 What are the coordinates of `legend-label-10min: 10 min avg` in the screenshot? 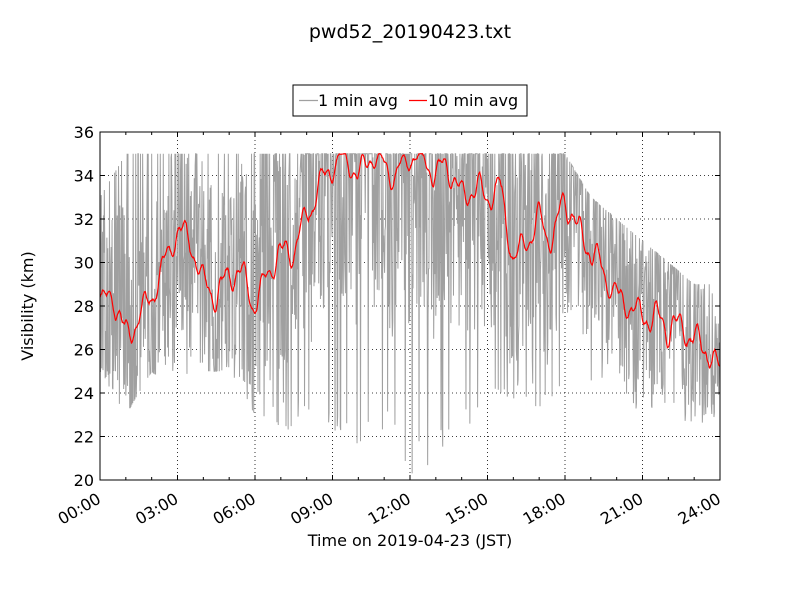 It's located at (473, 100).